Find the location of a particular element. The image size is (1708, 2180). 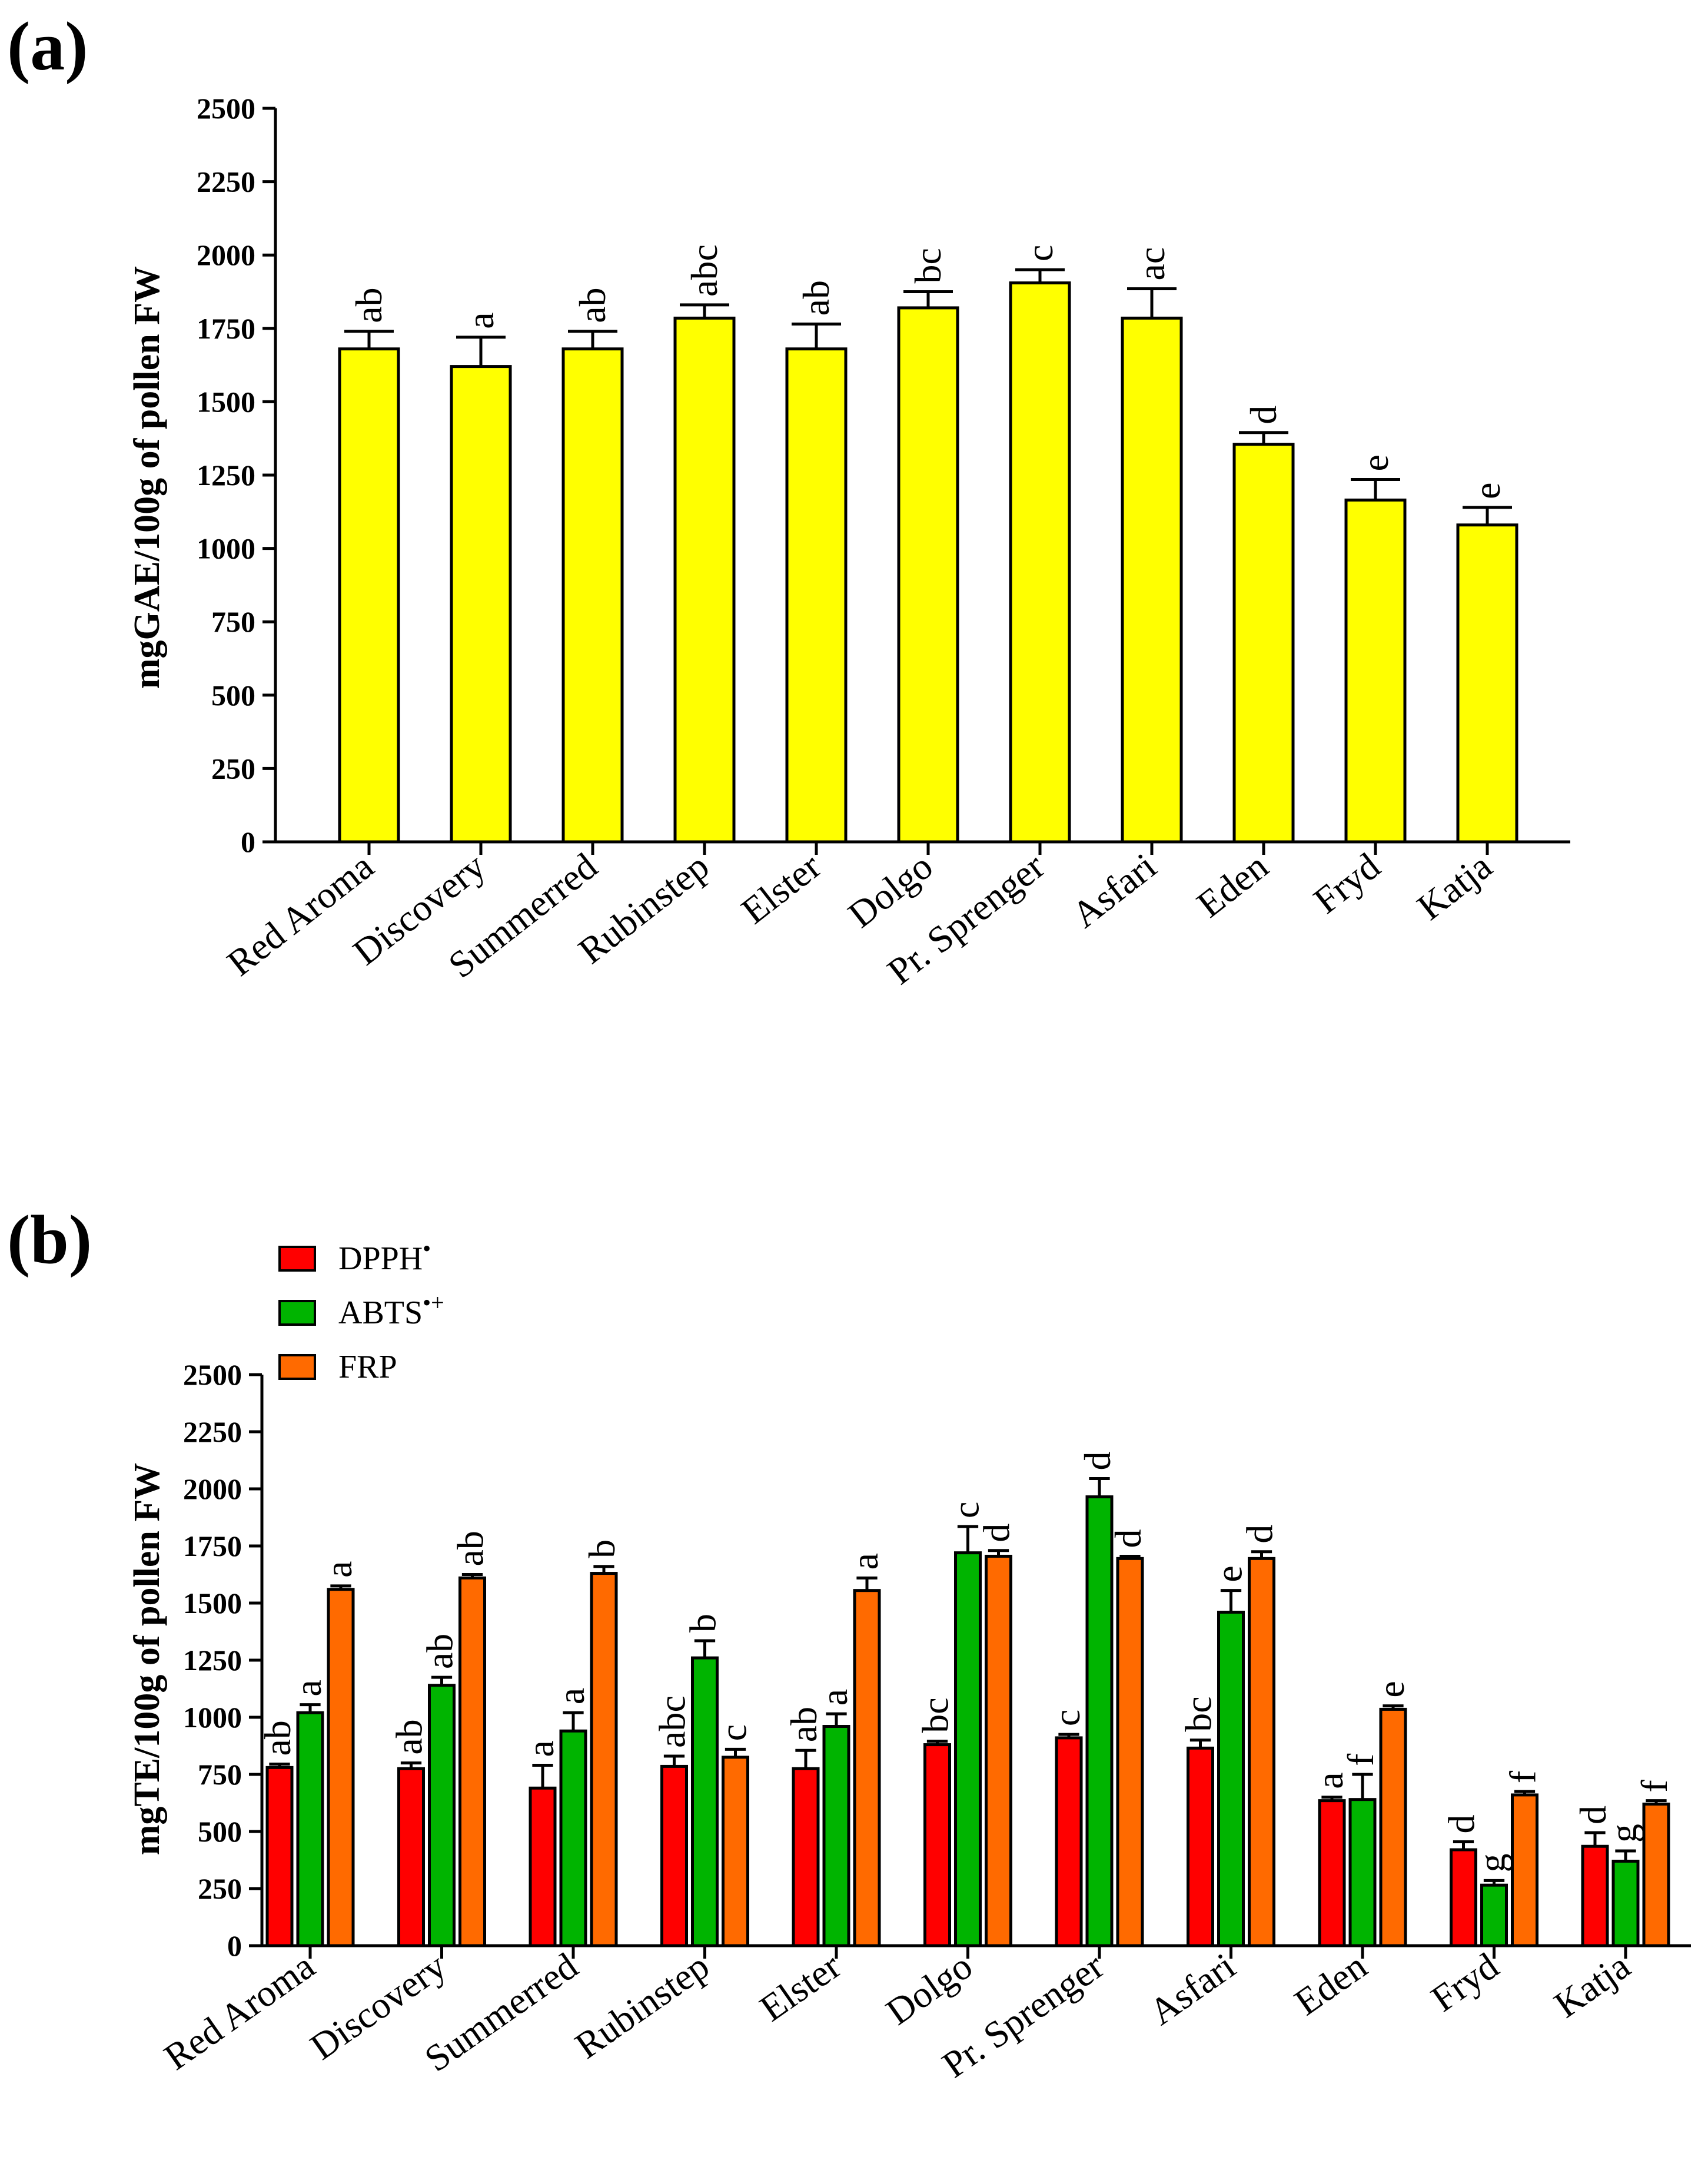

legend-label: ABTS•+ is located at coordinates (391, 1310).